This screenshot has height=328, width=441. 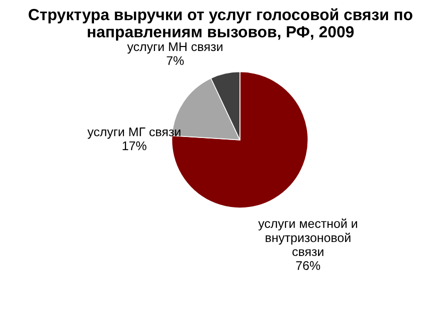 I want to click on chart-title: Структура выручки от услуг голосовой связи по направлениям вызовов, РФ, 2009, so click(x=220, y=24).